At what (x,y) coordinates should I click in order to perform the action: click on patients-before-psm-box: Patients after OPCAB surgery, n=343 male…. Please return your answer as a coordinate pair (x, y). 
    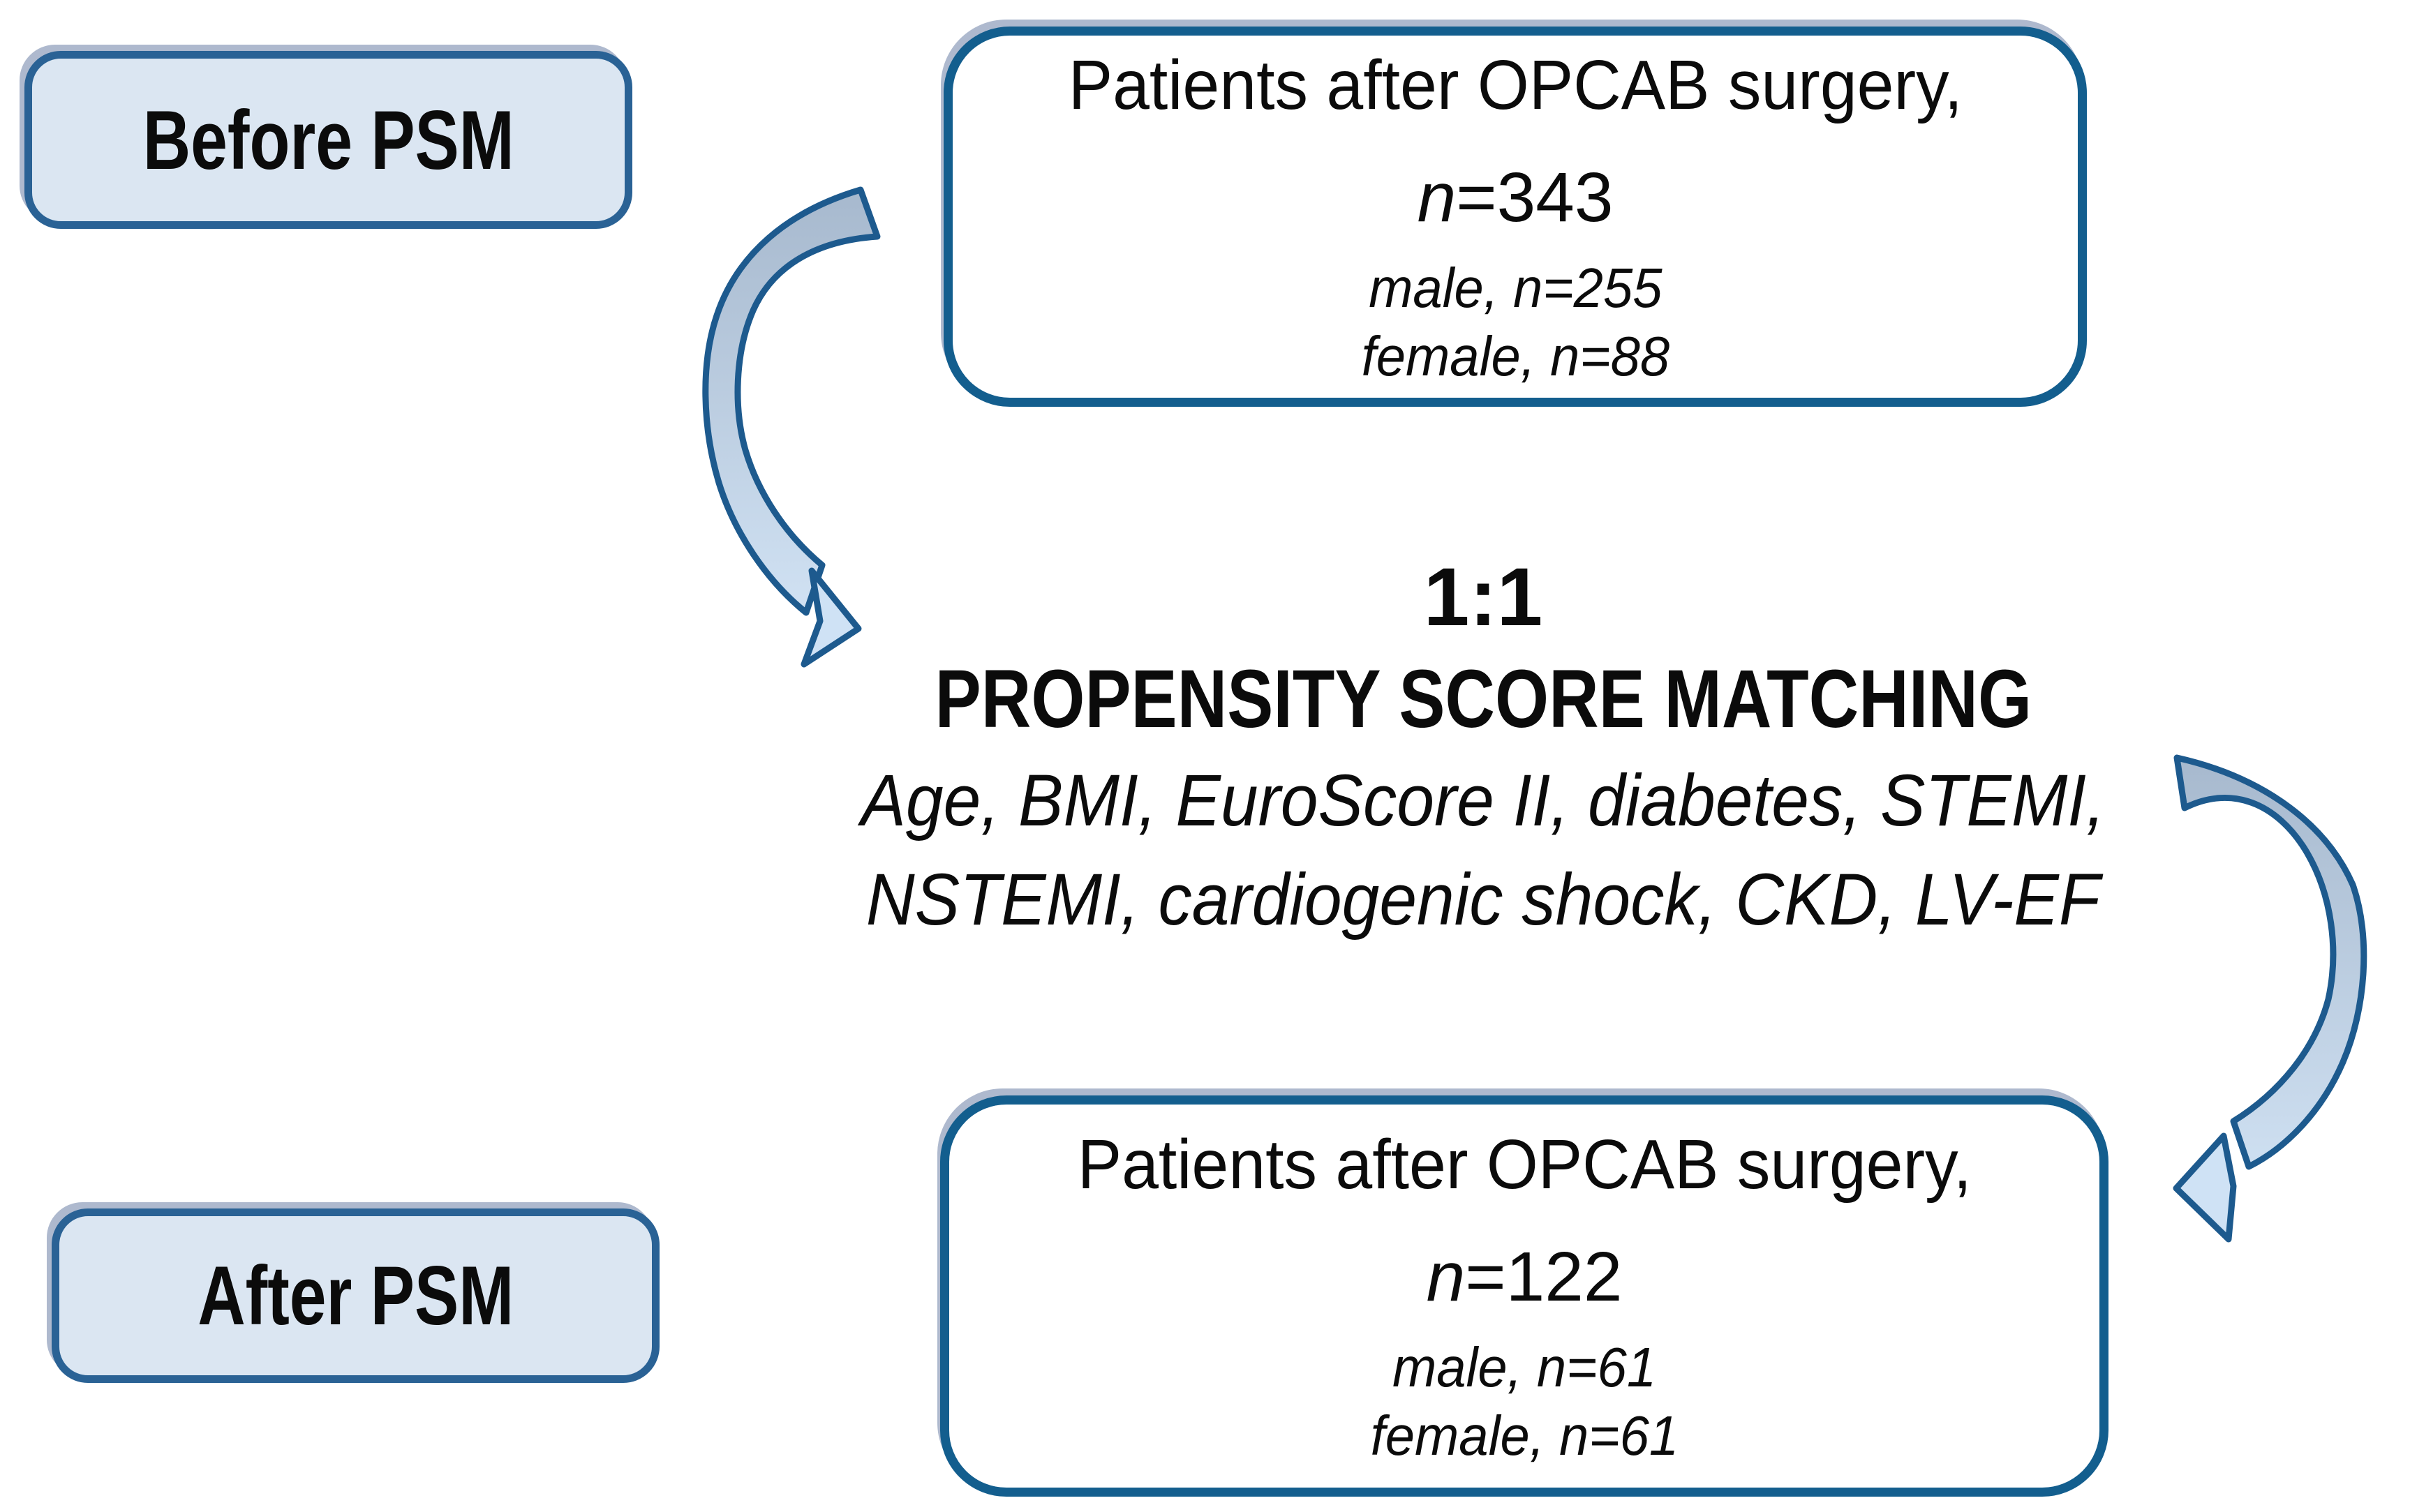
    Looking at the image, I should click on (1515, 217).